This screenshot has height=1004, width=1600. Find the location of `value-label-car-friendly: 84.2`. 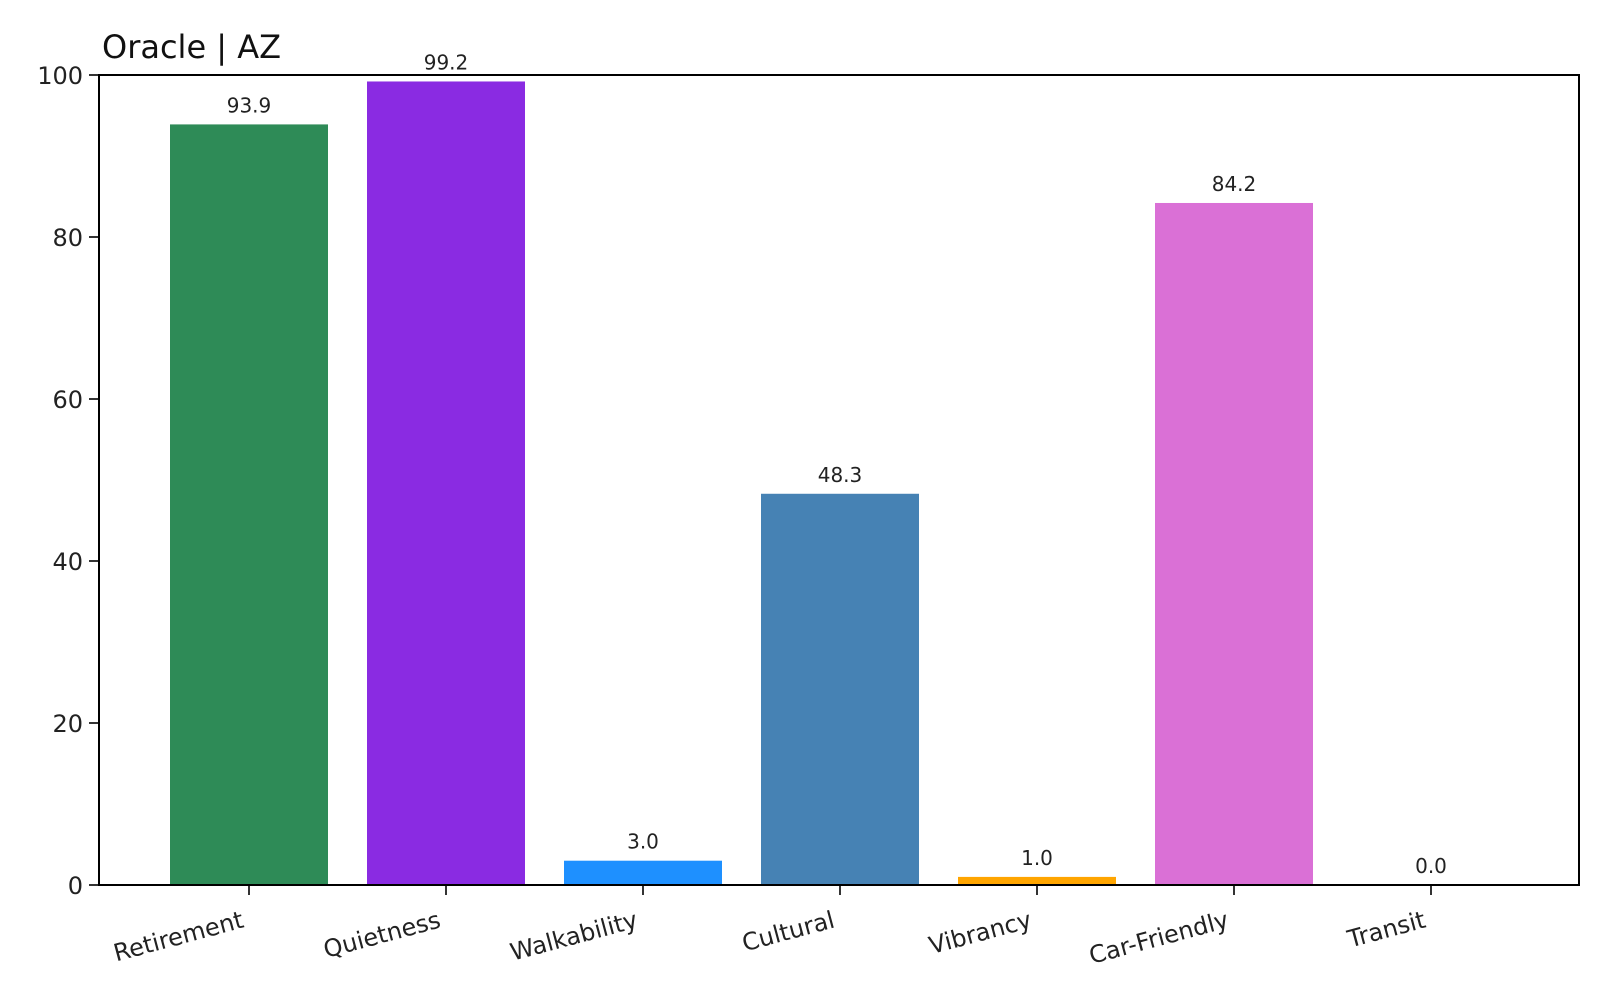

value-label-car-friendly: 84.2 is located at coordinates (1234, 184).